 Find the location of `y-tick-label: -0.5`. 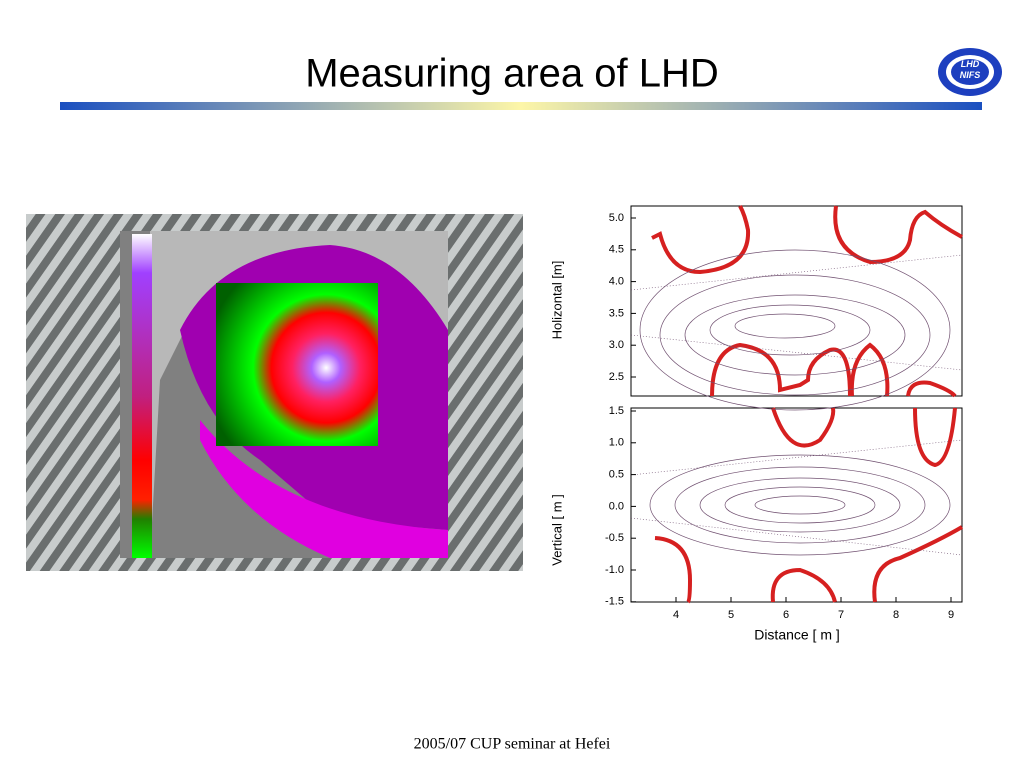

y-tick-label: -0.5 is located at coordinates (614, 538).